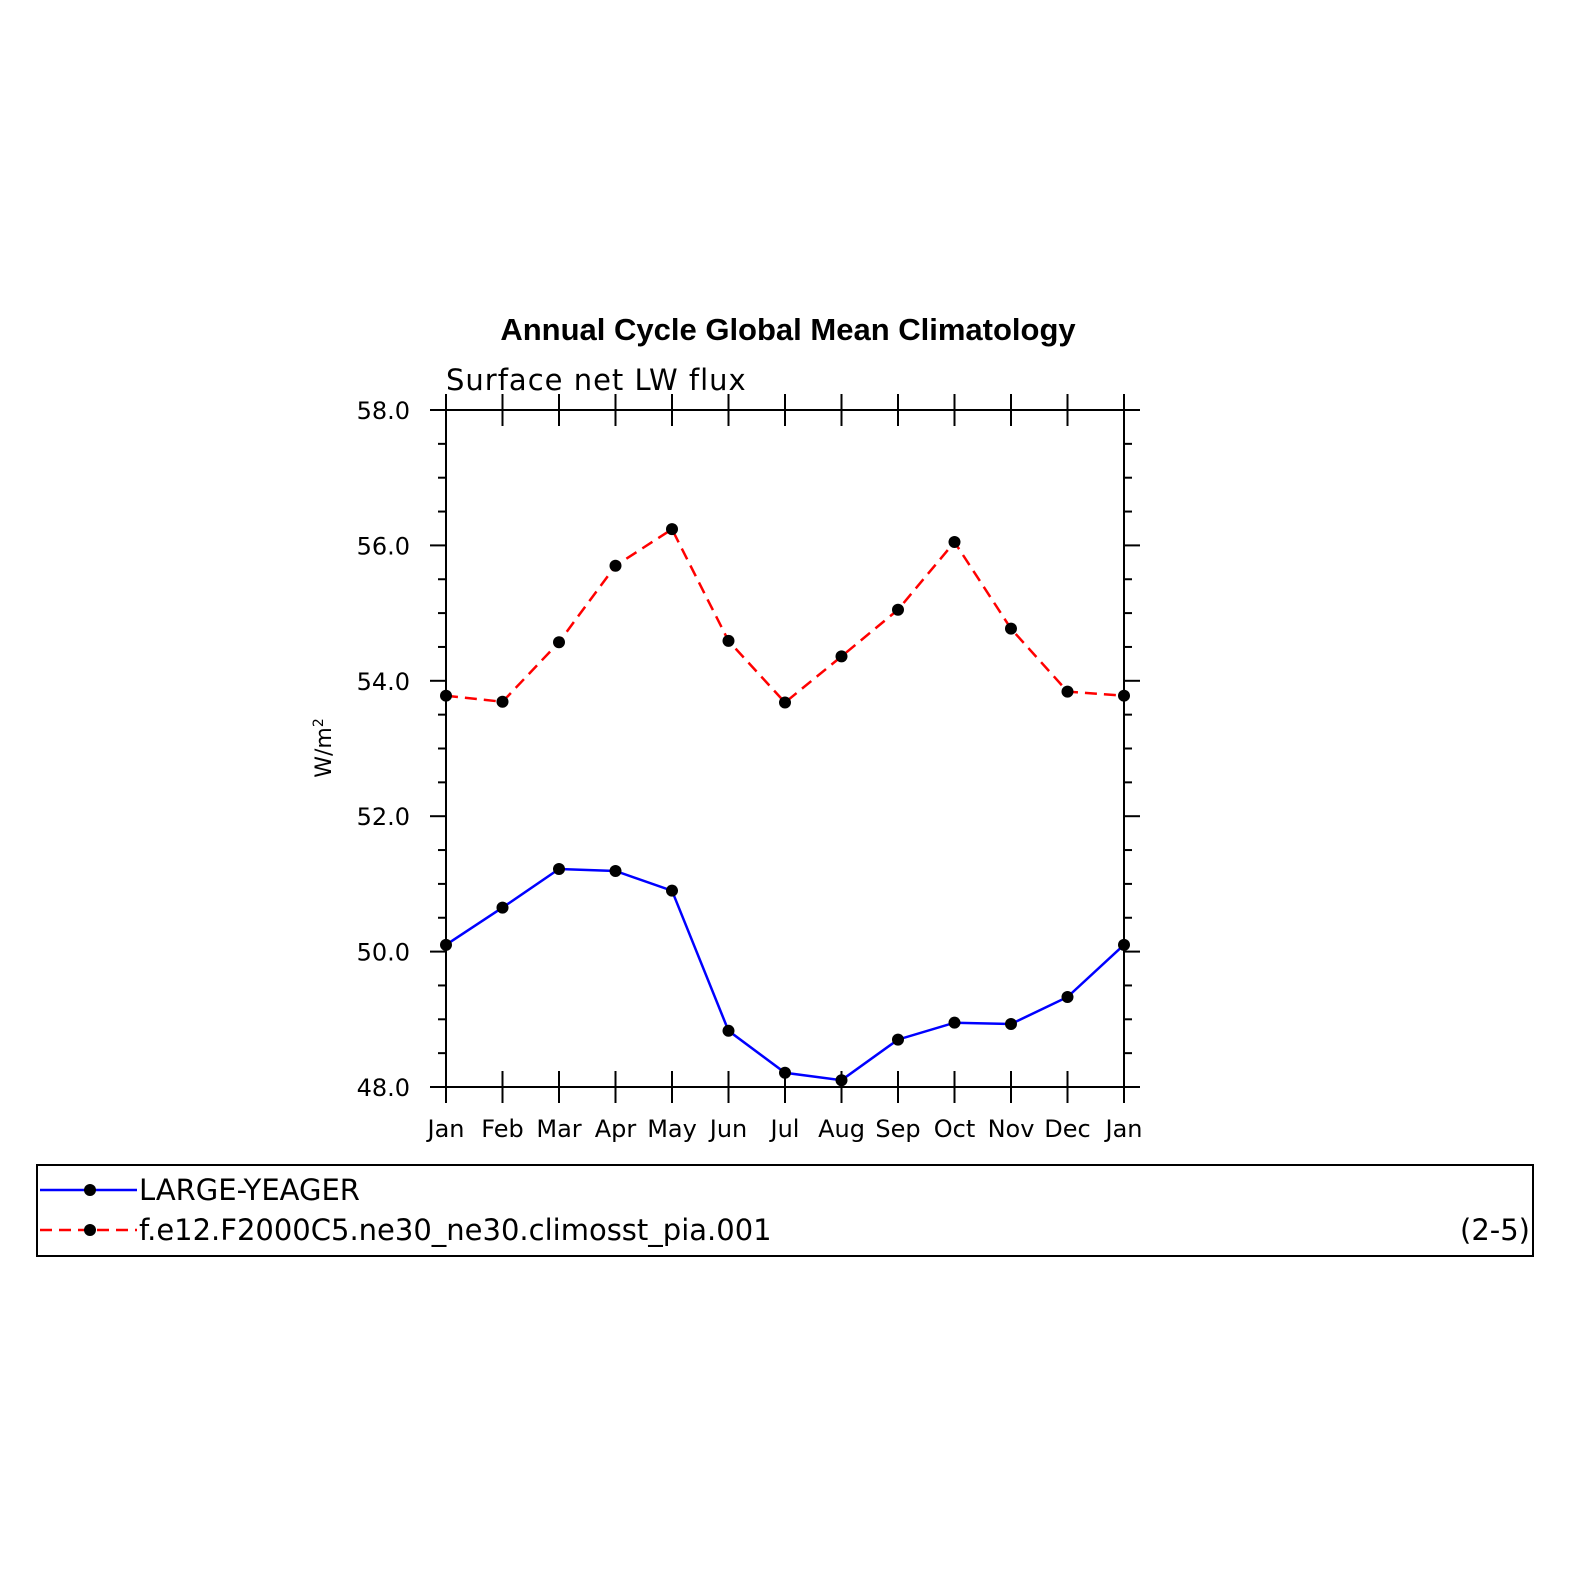  What do you see at coordinates (383, 1088) in the screenshot?
I see `y-tick-label: 48.0` at bounding box center [383, 1088].